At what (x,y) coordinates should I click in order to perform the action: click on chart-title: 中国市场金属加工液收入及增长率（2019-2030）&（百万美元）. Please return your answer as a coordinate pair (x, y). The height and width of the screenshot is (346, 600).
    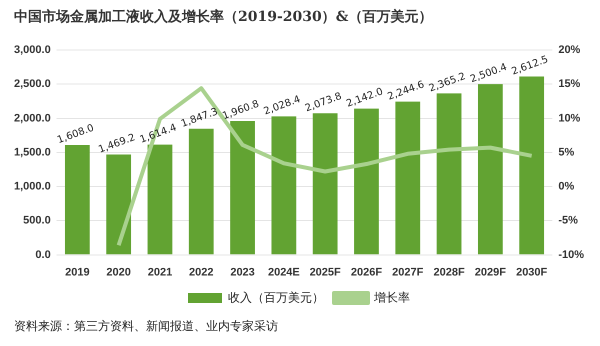
    Looking at the image, I should click on (223, 17).